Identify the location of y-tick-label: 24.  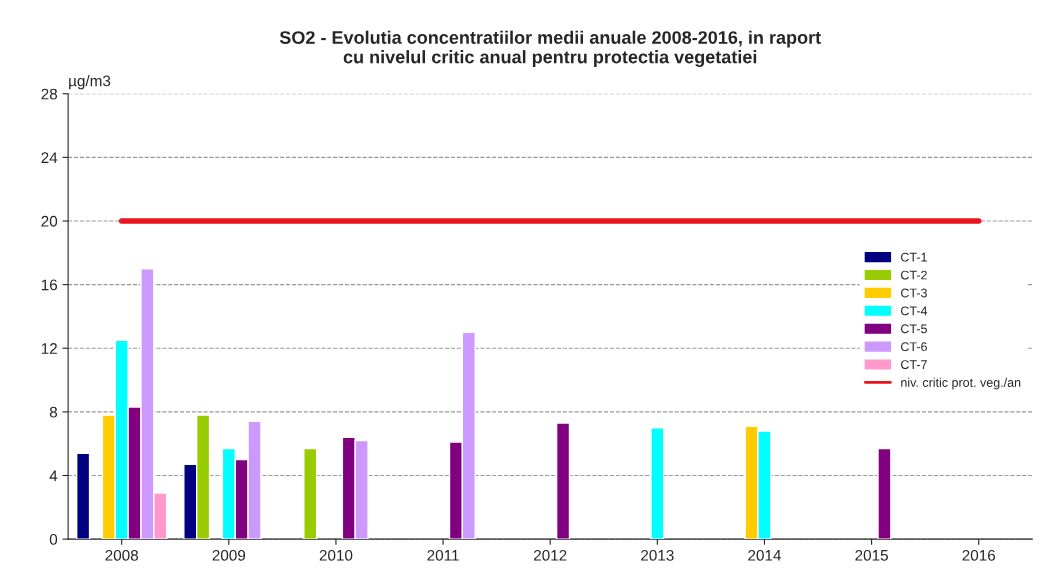
(49, 157).